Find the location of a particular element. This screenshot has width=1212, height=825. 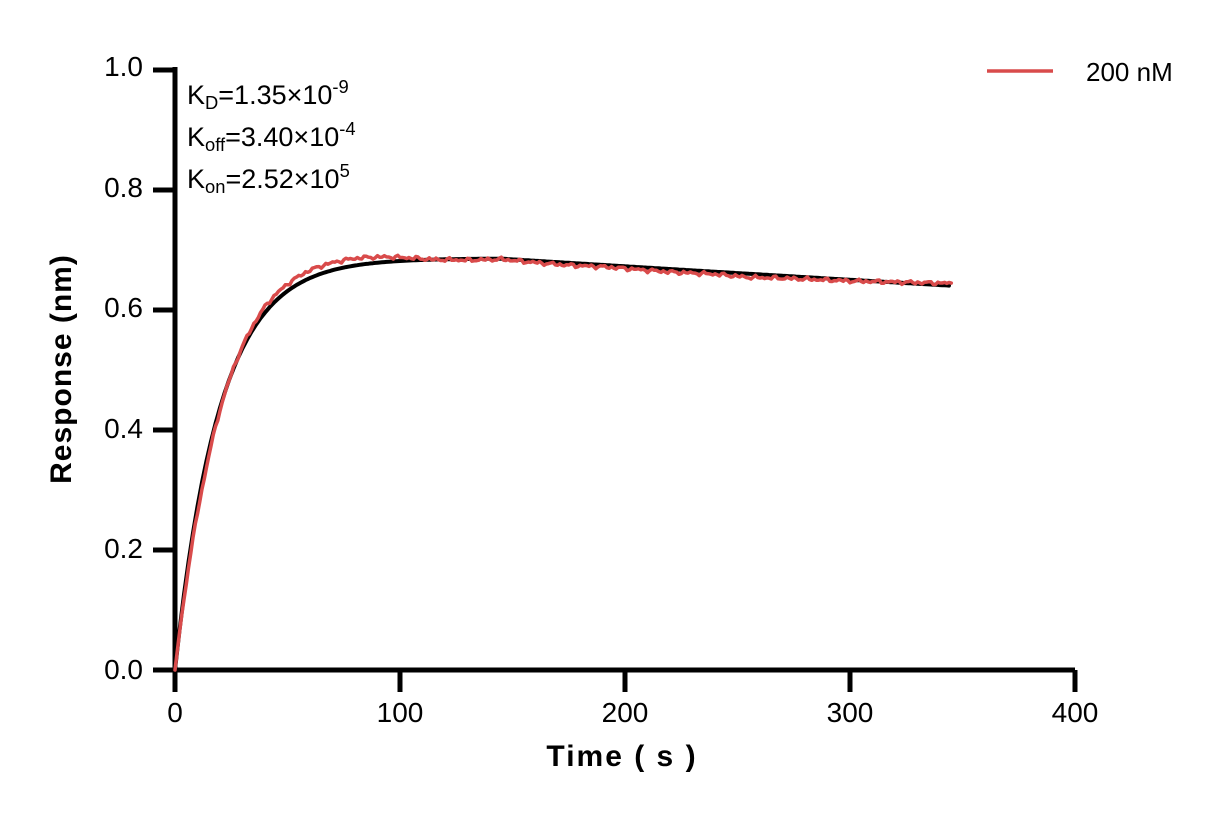

x-axis-title: Time ( s ) is located at coordinates (622, 756).